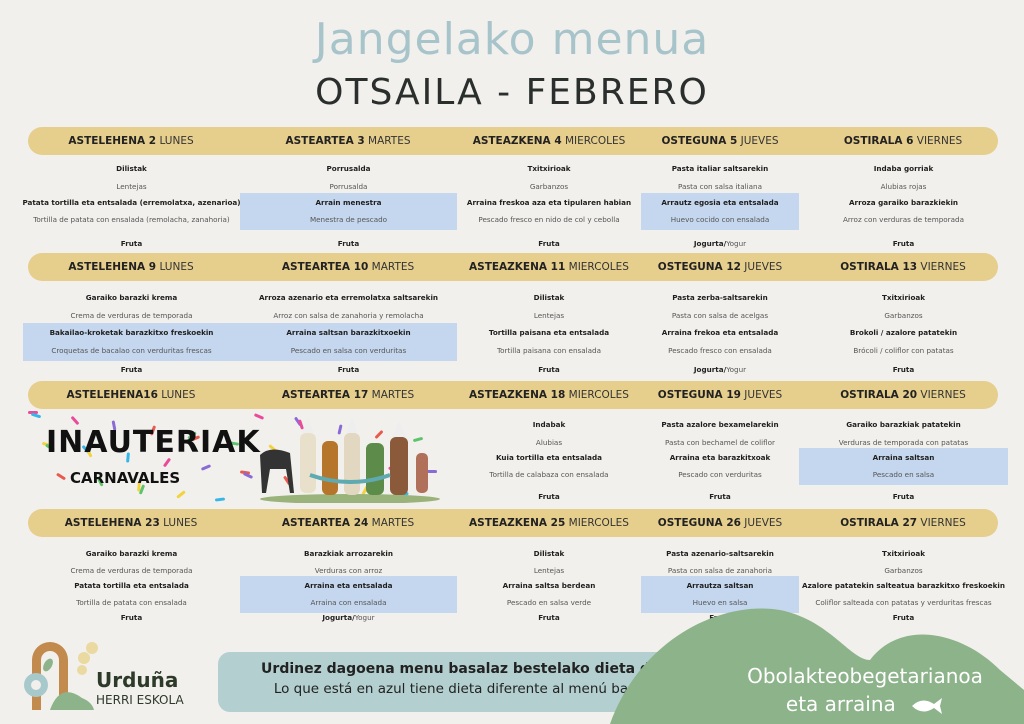 This screenshot has height=724, width=1024. What do you see at coordinates (719, 186) in the screenshot?
I see `first-course-es: Pasta con salsa italiana` at bounding box center [719, 186].